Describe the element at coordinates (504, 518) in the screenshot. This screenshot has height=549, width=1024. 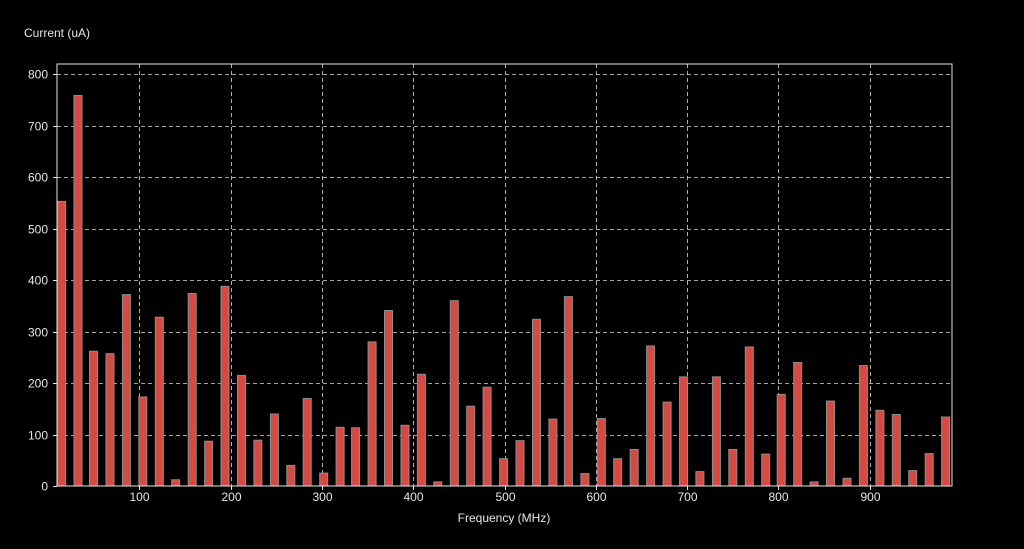
I see `x-axis-title: Frequency (MHz)` at that location.